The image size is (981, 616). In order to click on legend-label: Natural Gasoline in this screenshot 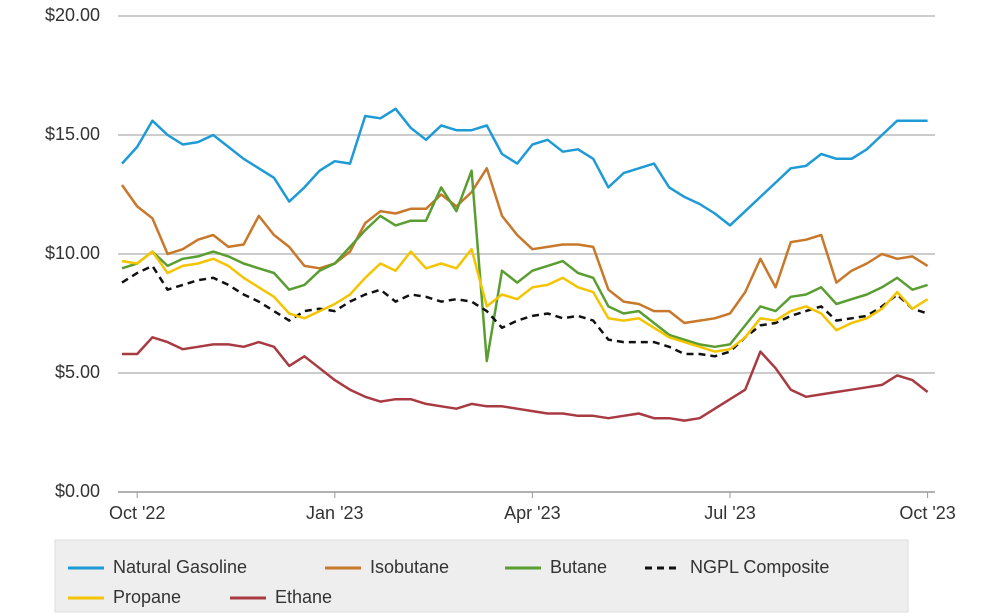, I will do `click(180, 567)`.